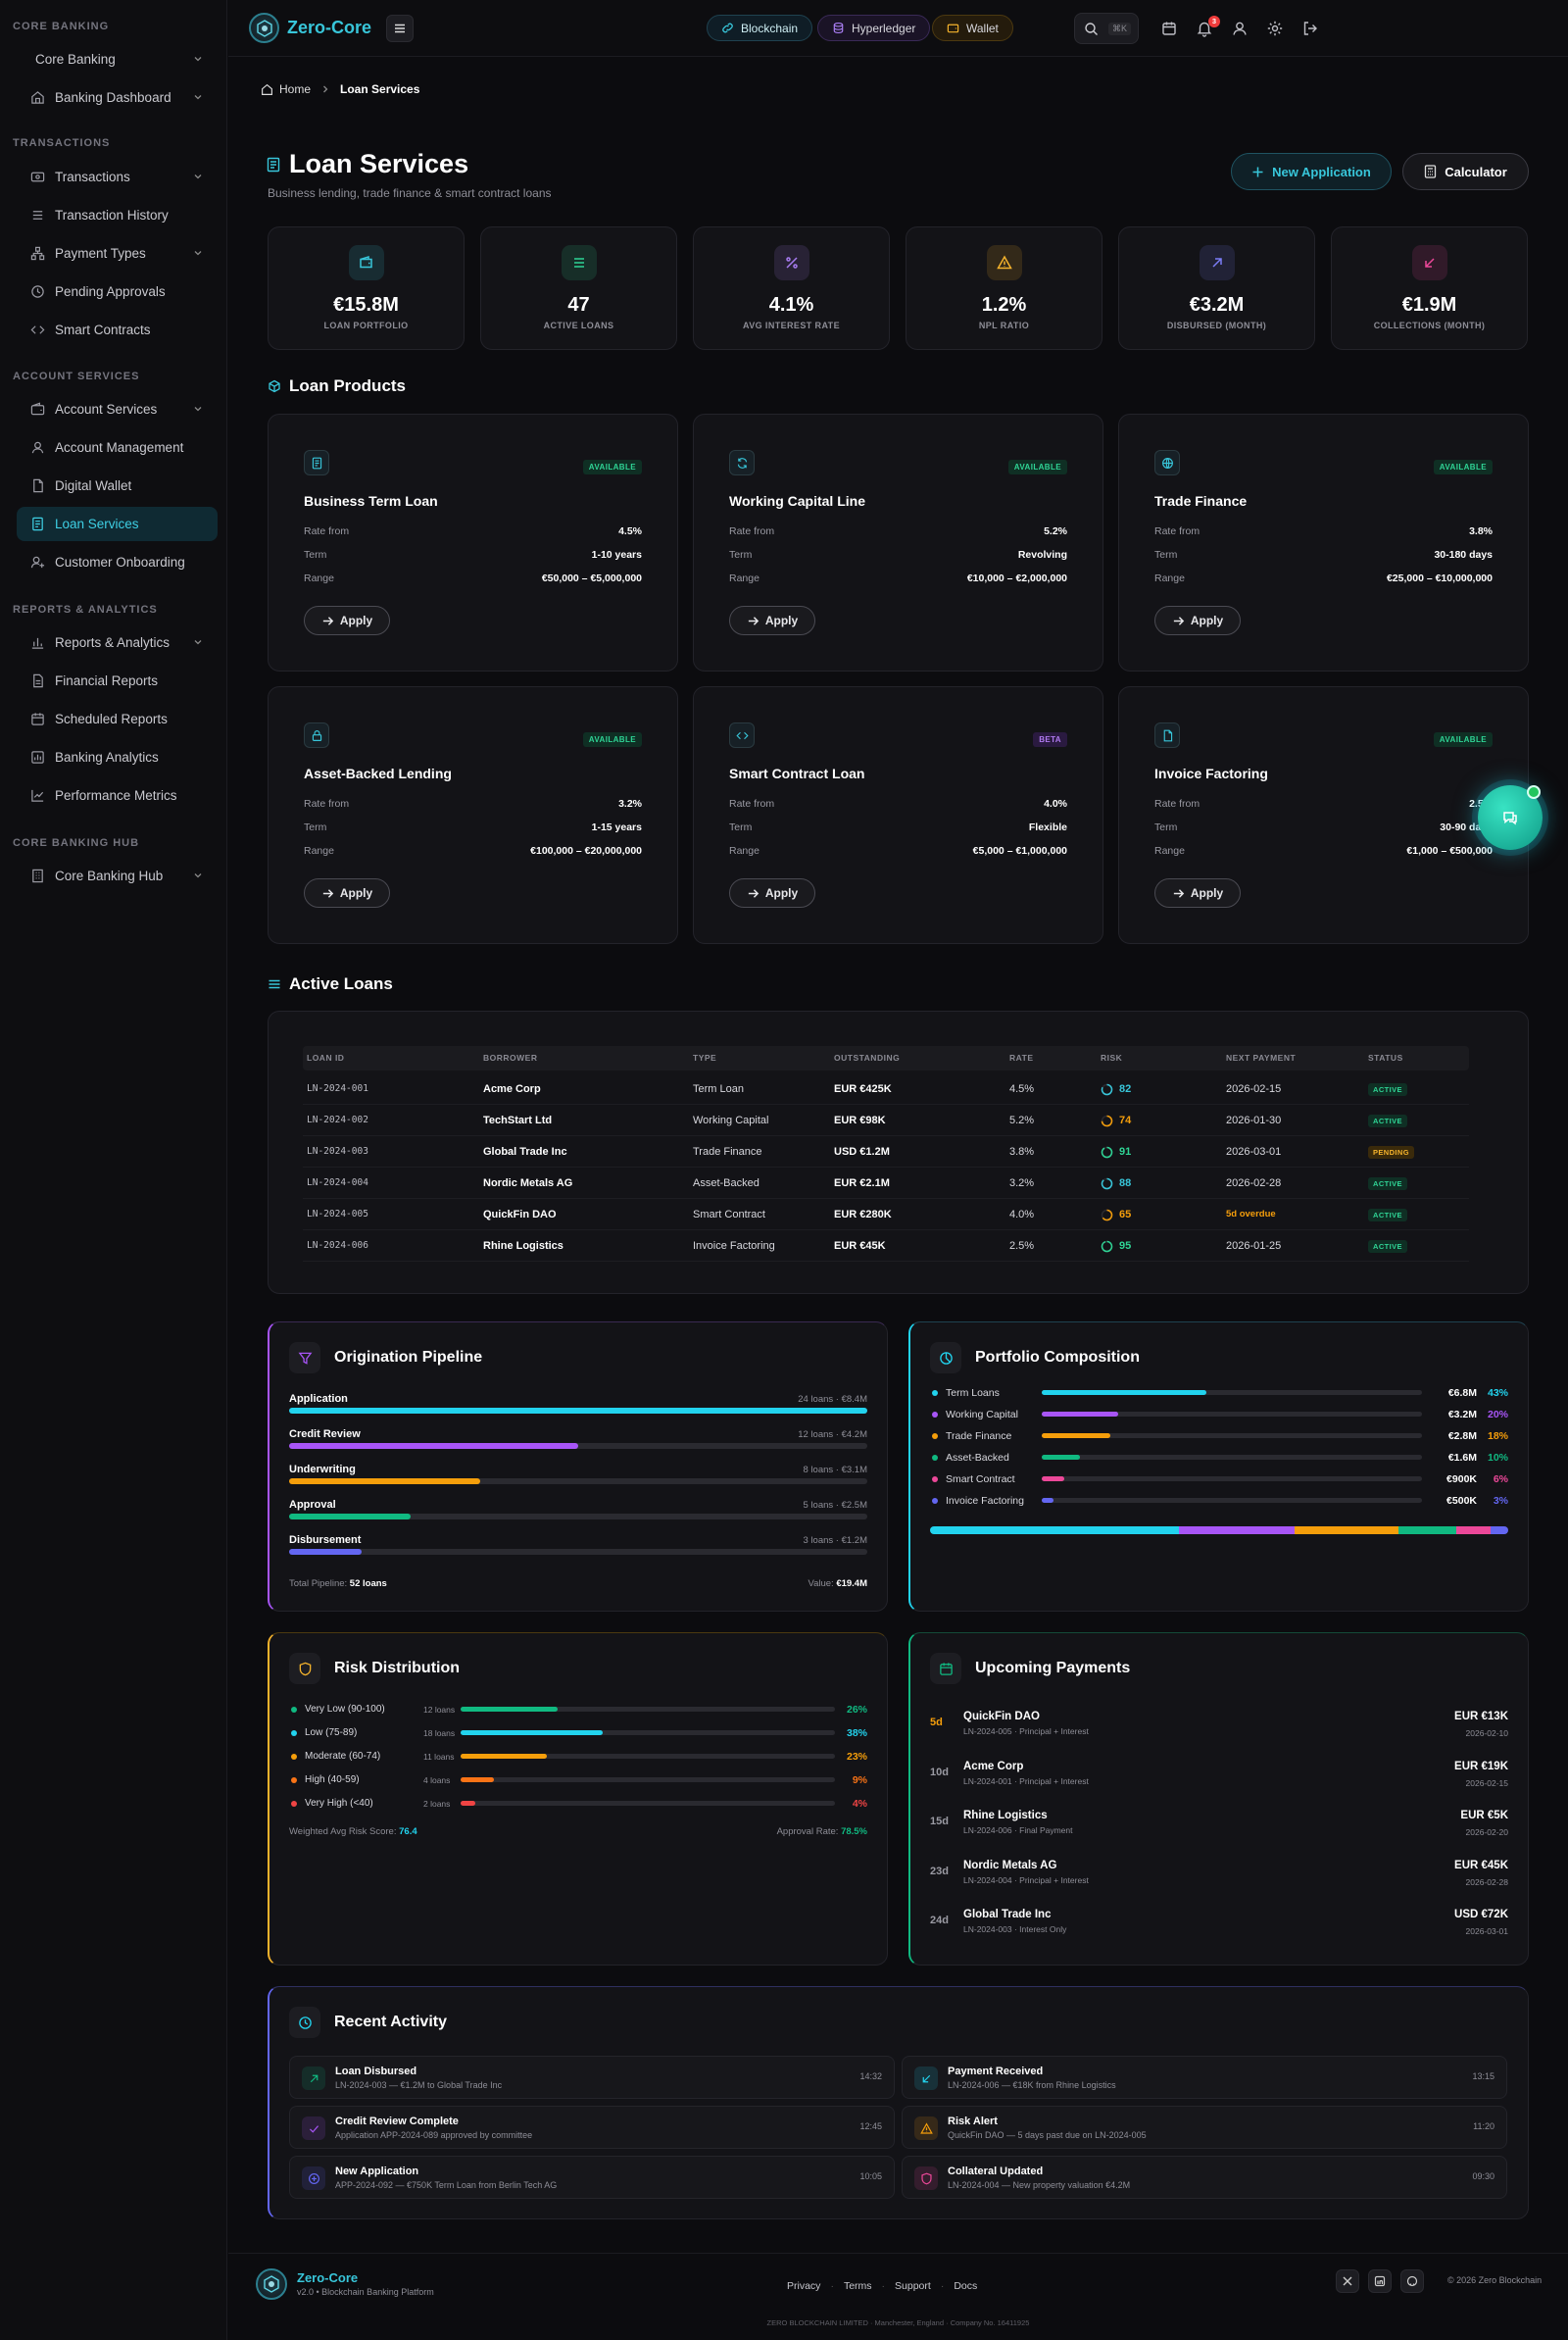 This screenshot has height=2340, width=1568. I want to click on sidebar-item-core-banking: Core Banking, so click(117, 59).